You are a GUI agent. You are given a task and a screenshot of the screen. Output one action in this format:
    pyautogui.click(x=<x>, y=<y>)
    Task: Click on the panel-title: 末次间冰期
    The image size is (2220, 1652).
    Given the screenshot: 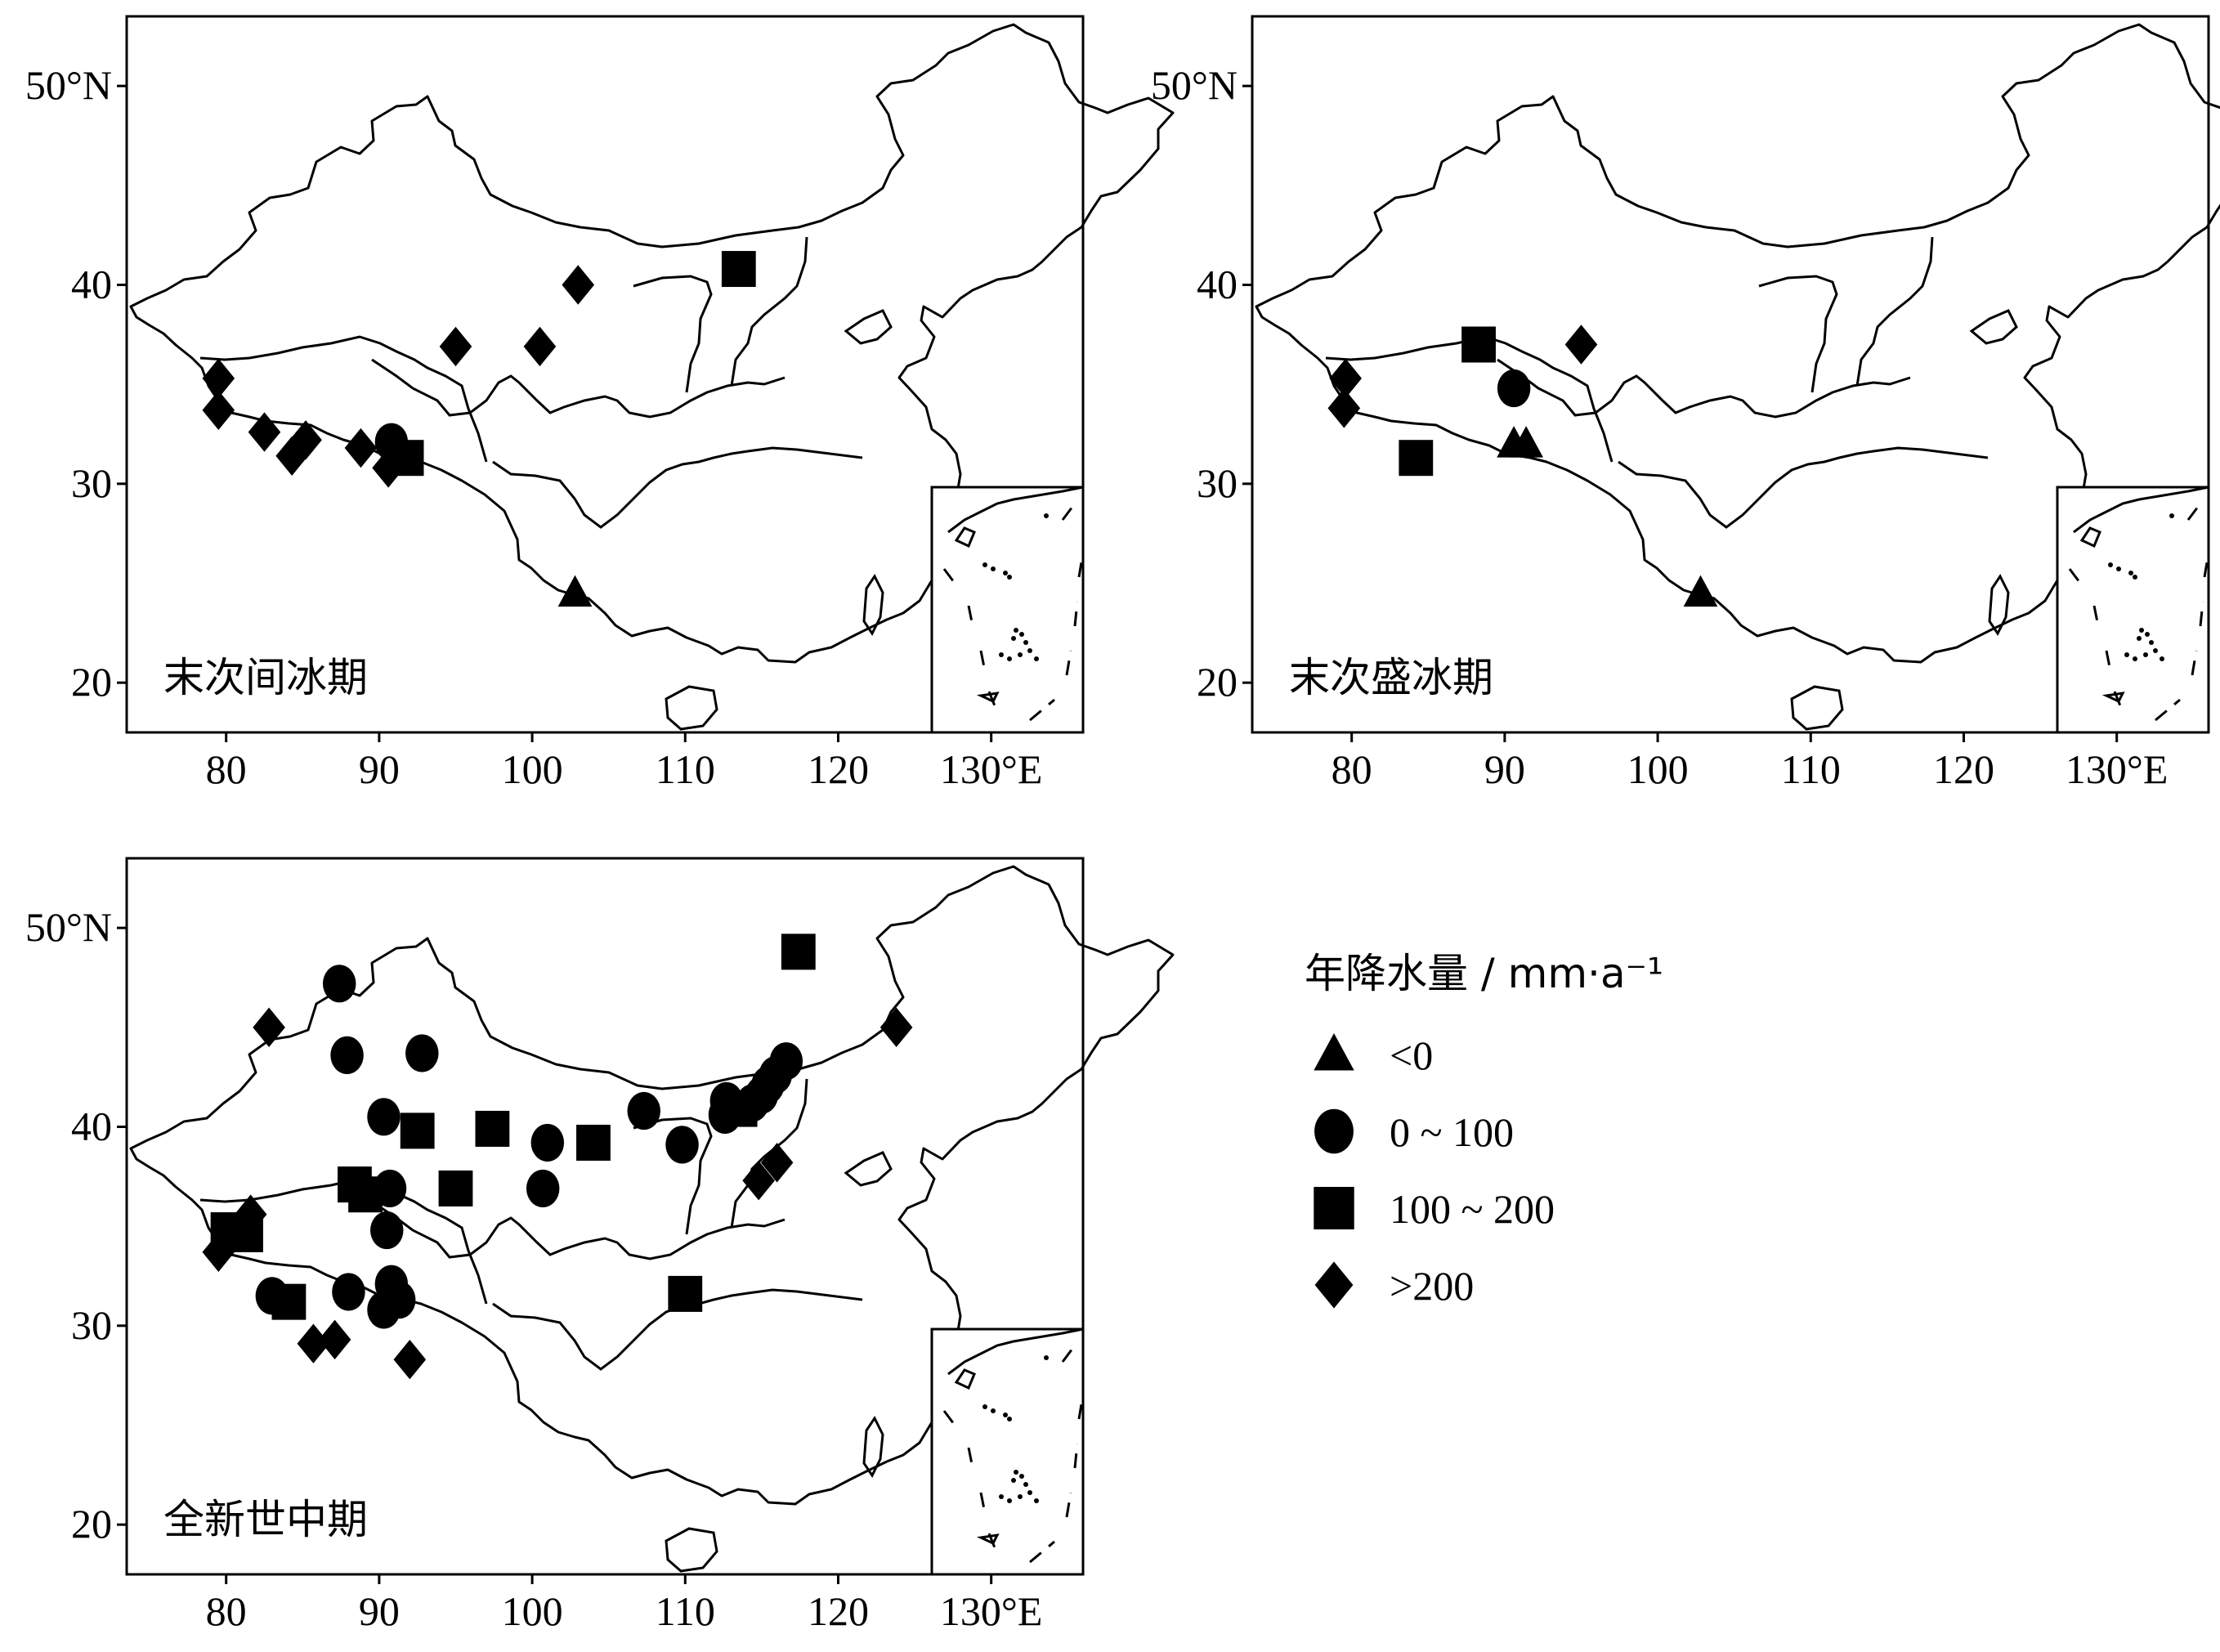 What is the action you would take?
    pyautogui.click(x=265, y=677)
    